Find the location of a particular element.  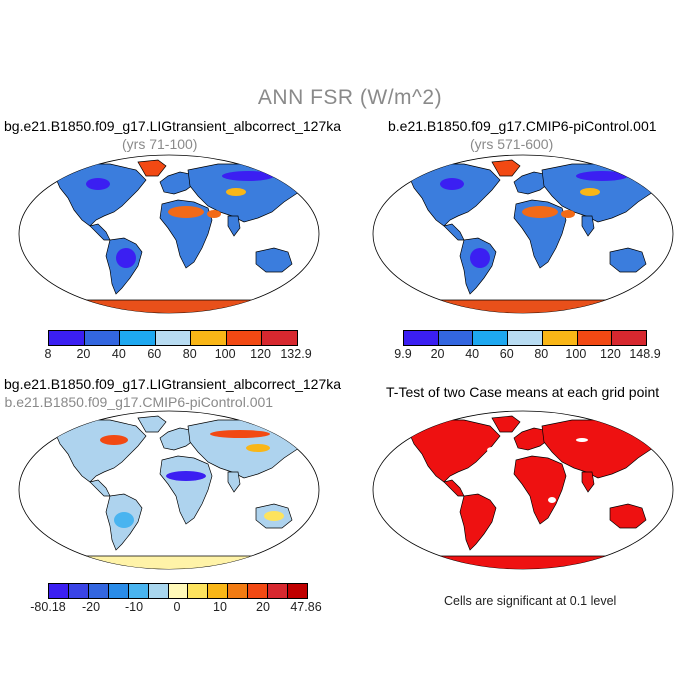

case2-map is located at coordinates (523, 234).